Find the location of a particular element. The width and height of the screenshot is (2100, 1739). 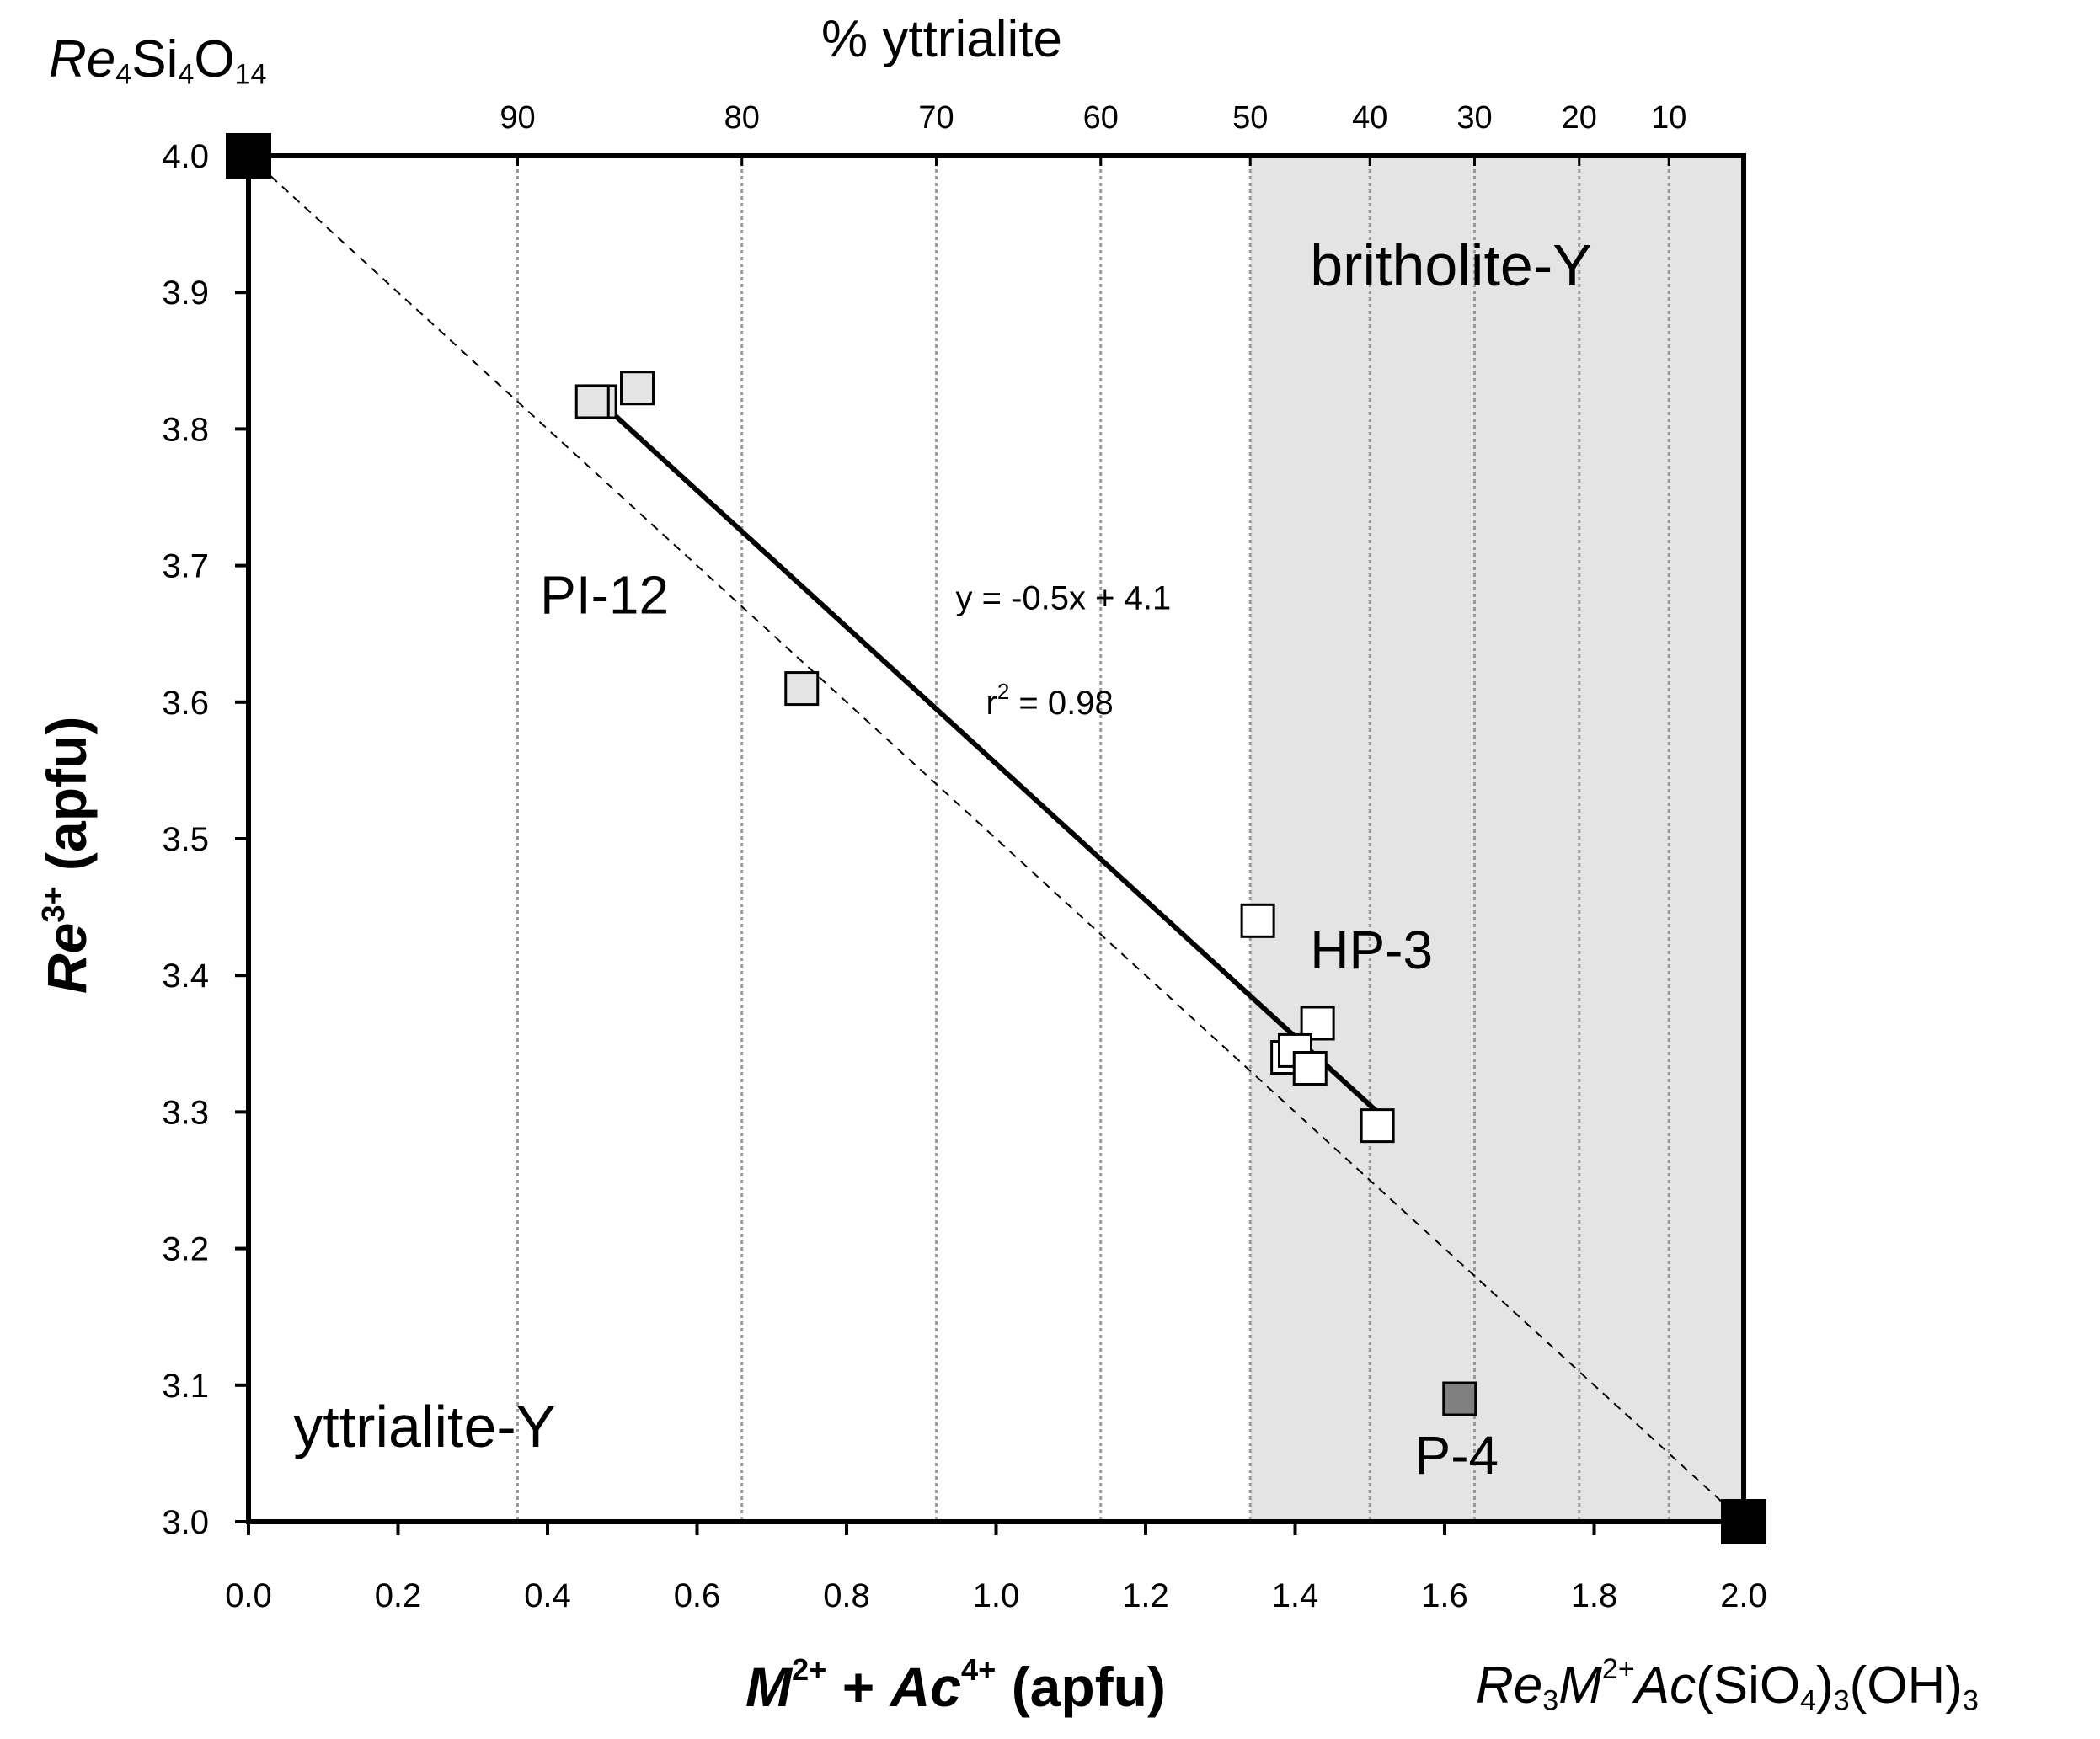

top-tick-label-30: 30 is located at coordinates (1474, 118).